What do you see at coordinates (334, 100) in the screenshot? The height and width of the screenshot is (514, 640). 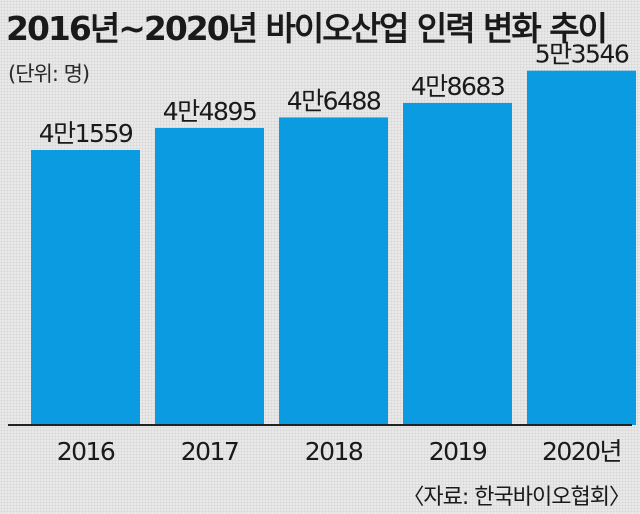 I see `data-label-2018: 4만6488` at bounding box center [334, 100].